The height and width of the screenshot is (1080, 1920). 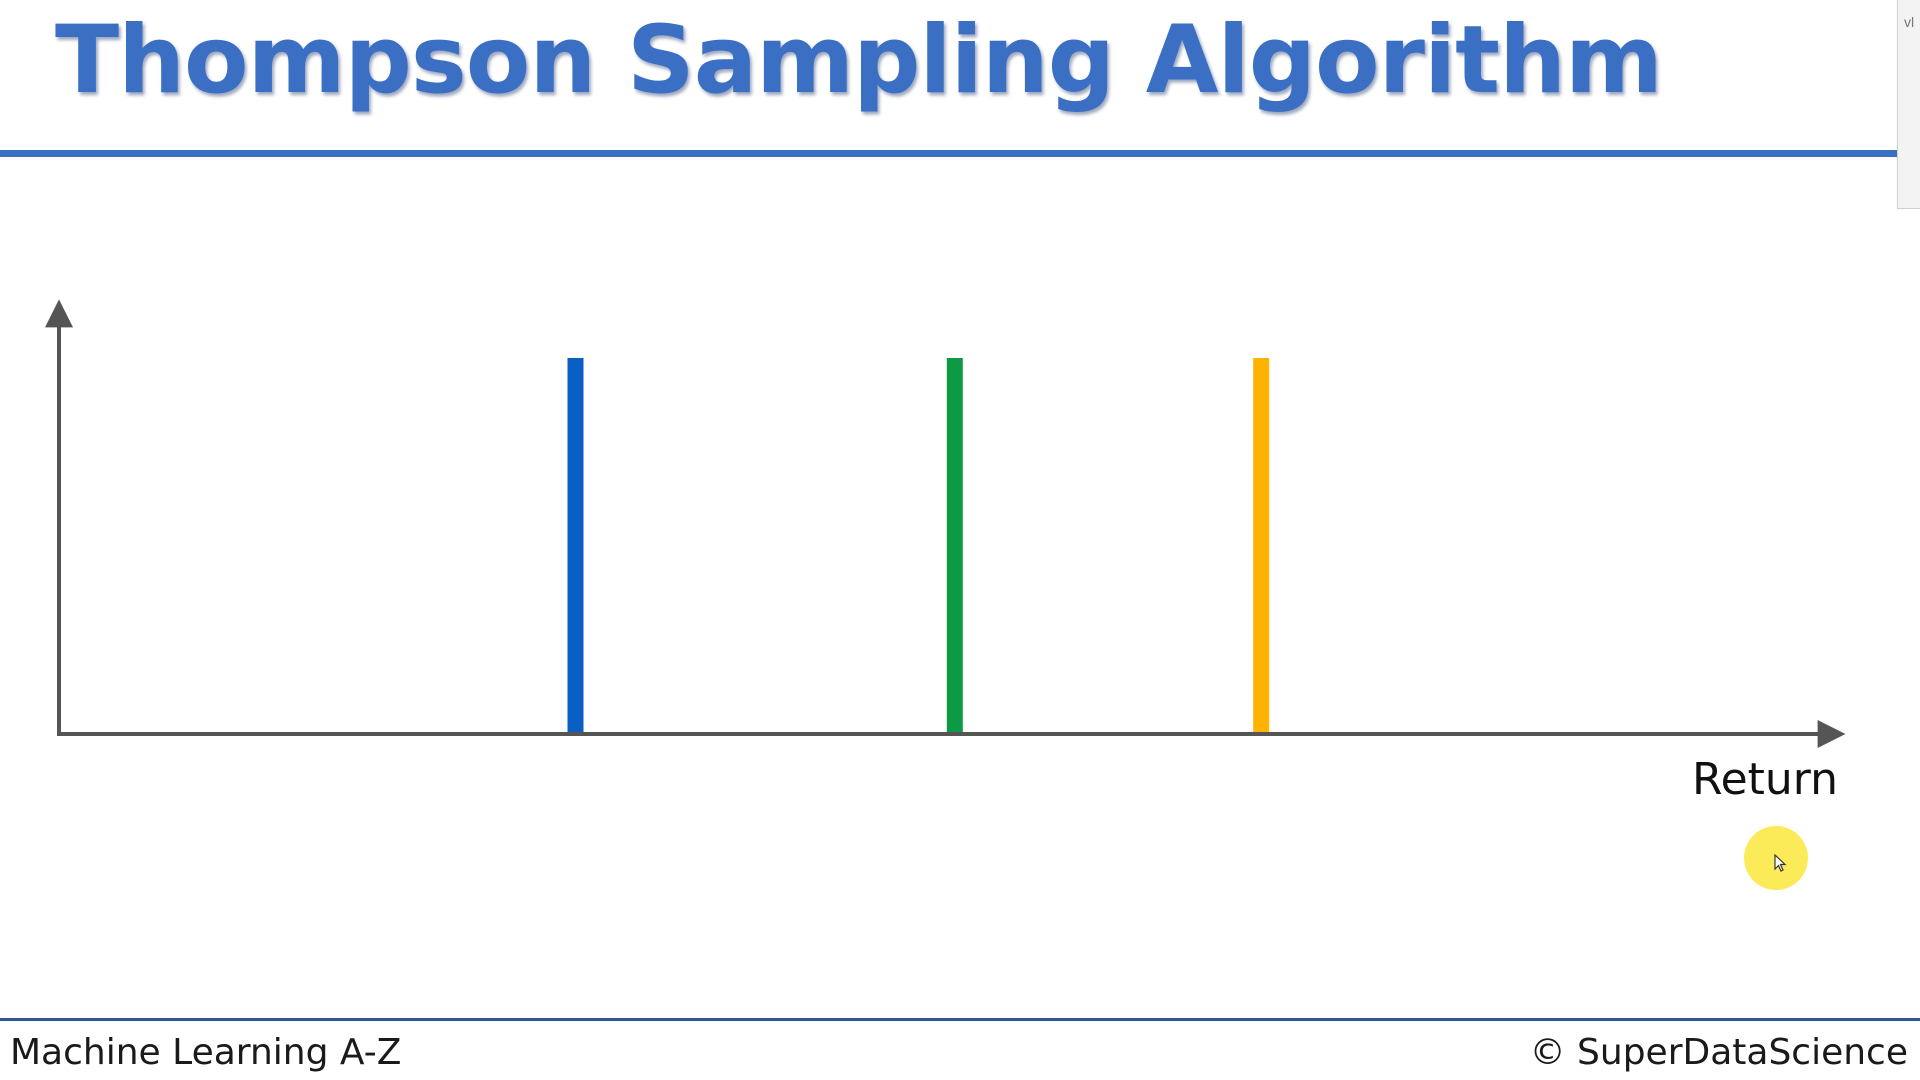 What do you see at coordinates (1261, 545) in the screenshot?
I see `yellow-distribution-line` at bounding box center [1261, 545].